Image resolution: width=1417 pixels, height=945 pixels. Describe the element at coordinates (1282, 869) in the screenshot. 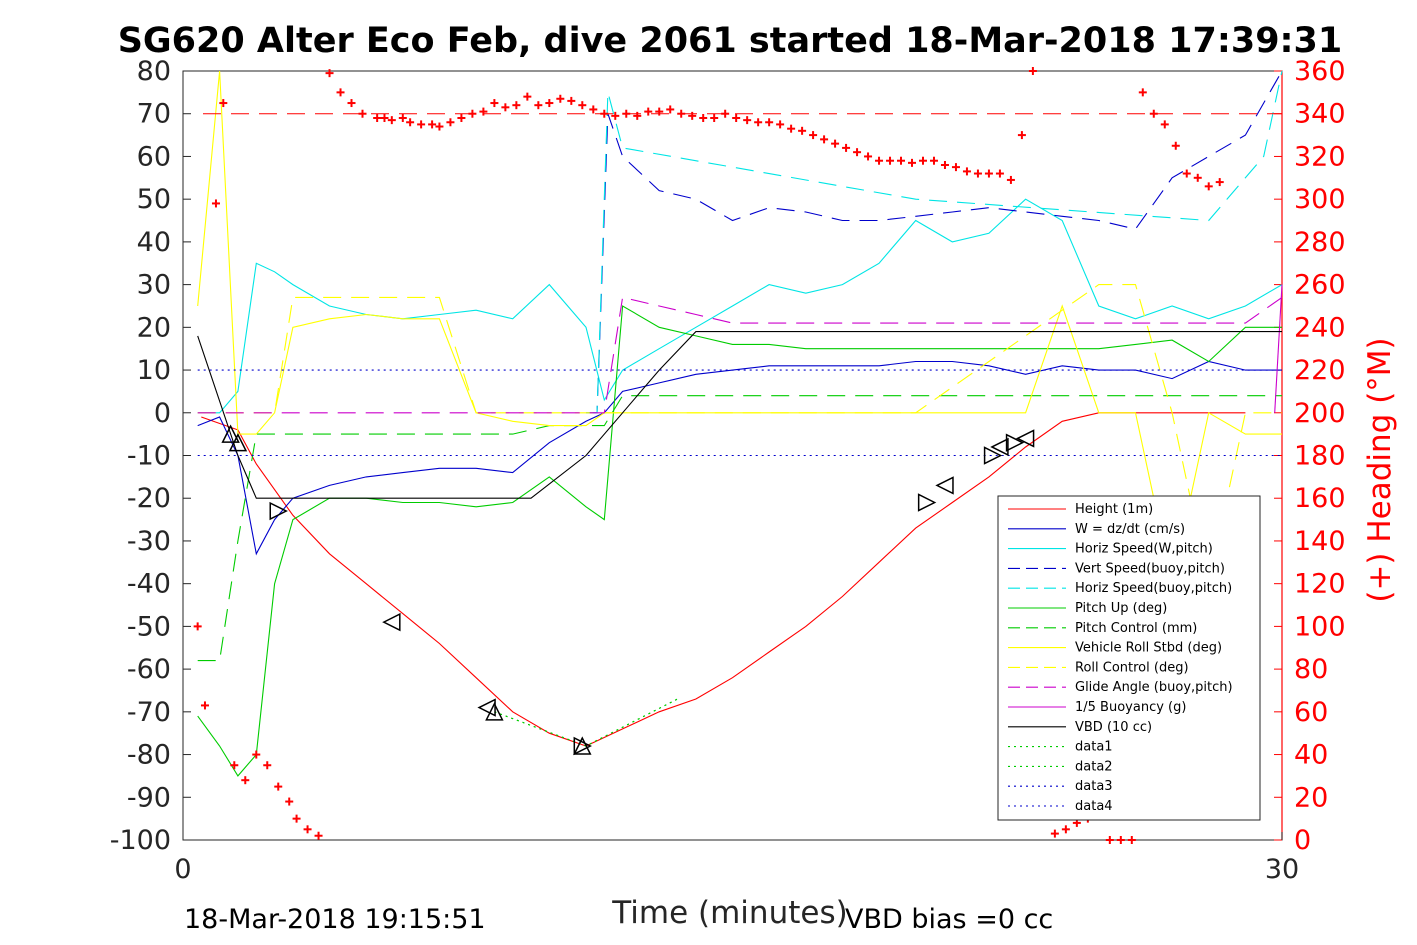

I see `x-tick-label: 30` at that location.